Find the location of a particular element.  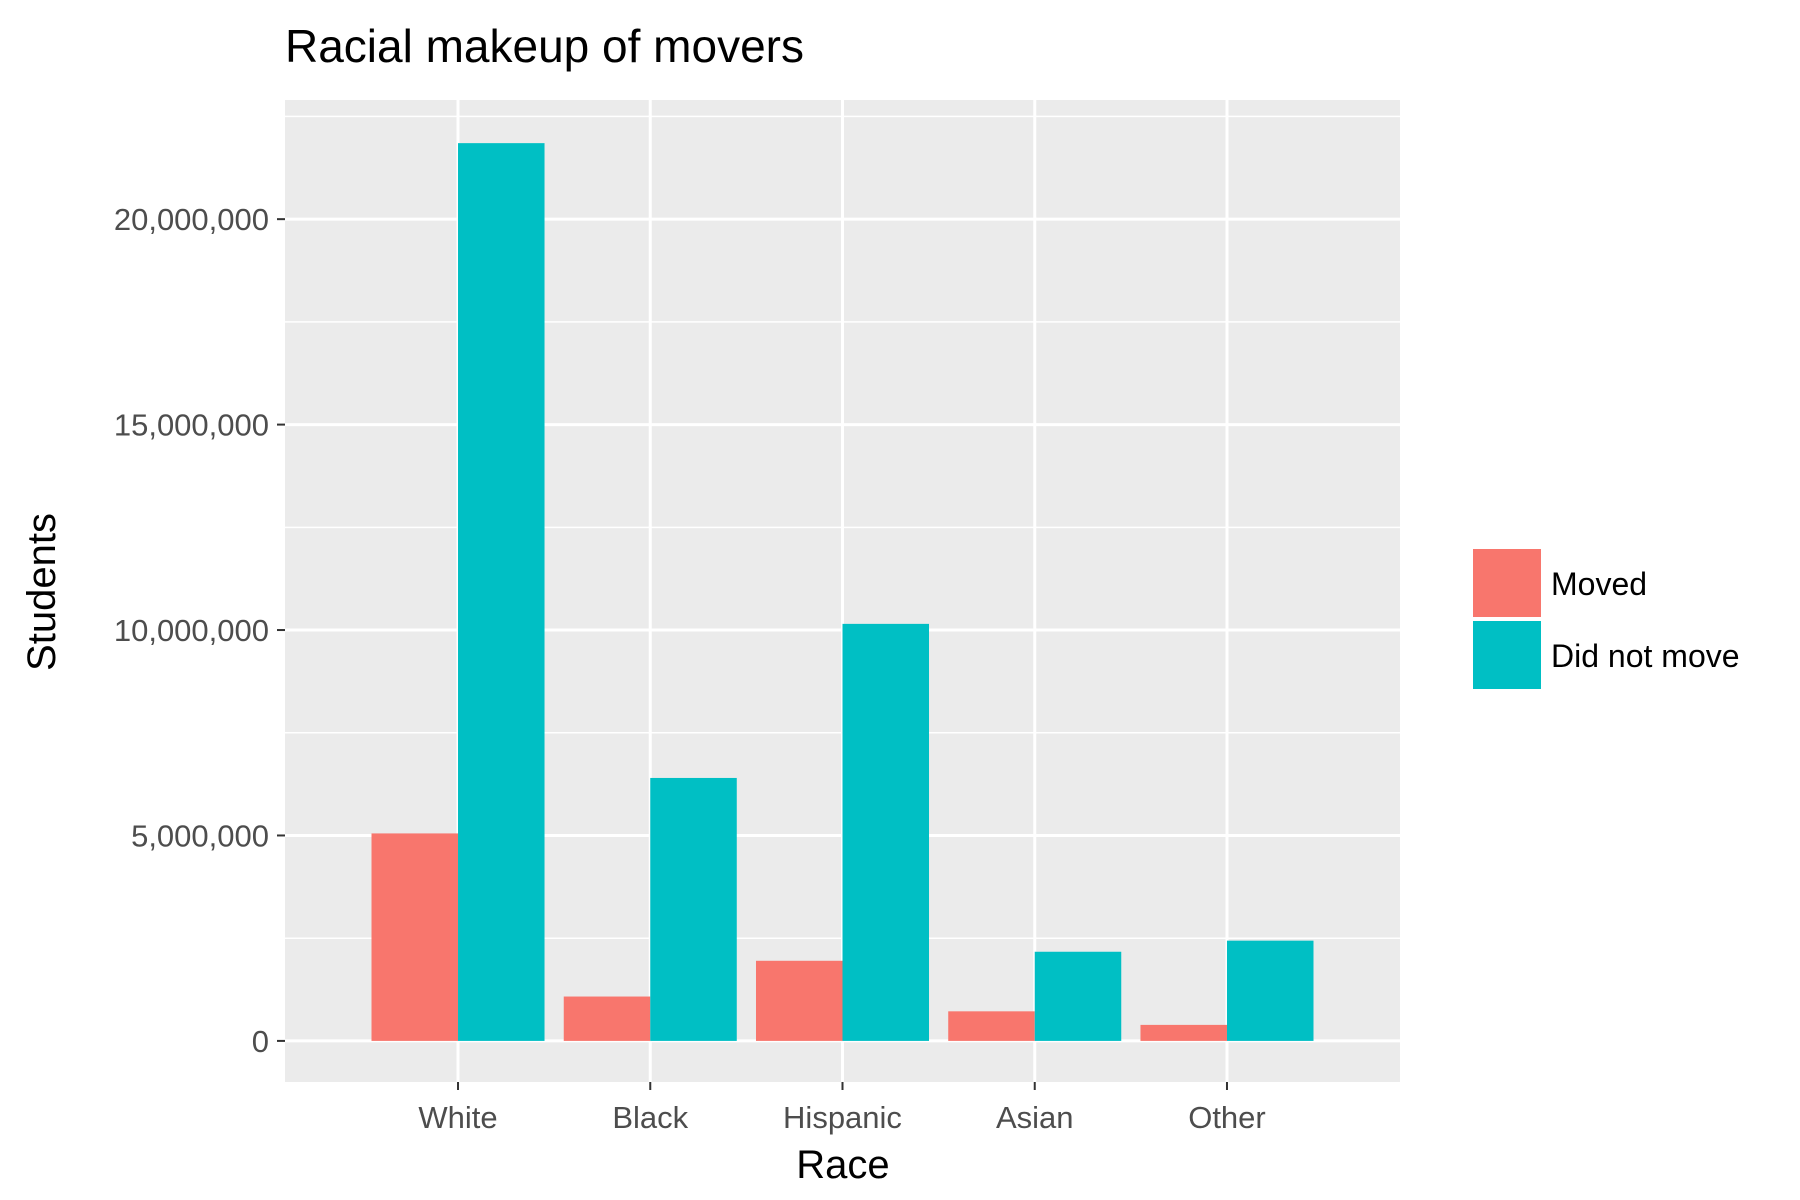

bar-white-did-not-move is located at coordinates (501, 592).